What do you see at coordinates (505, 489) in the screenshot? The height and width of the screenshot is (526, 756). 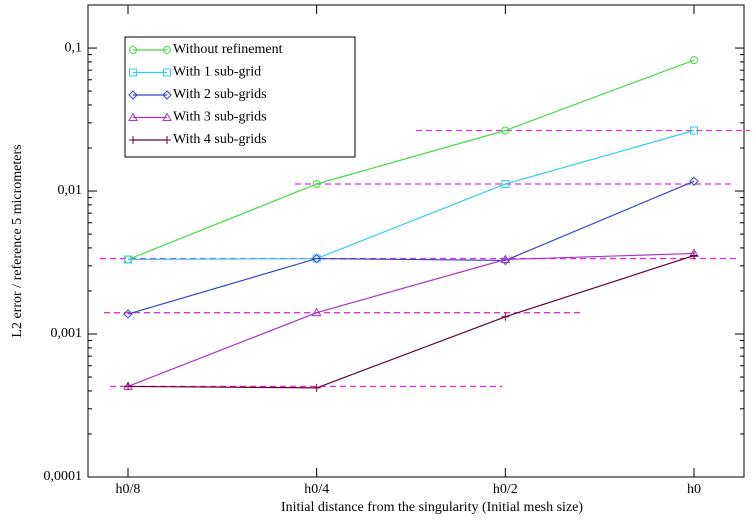 I see `x-tick-label: h0/2` at bounding box center [505, 489].